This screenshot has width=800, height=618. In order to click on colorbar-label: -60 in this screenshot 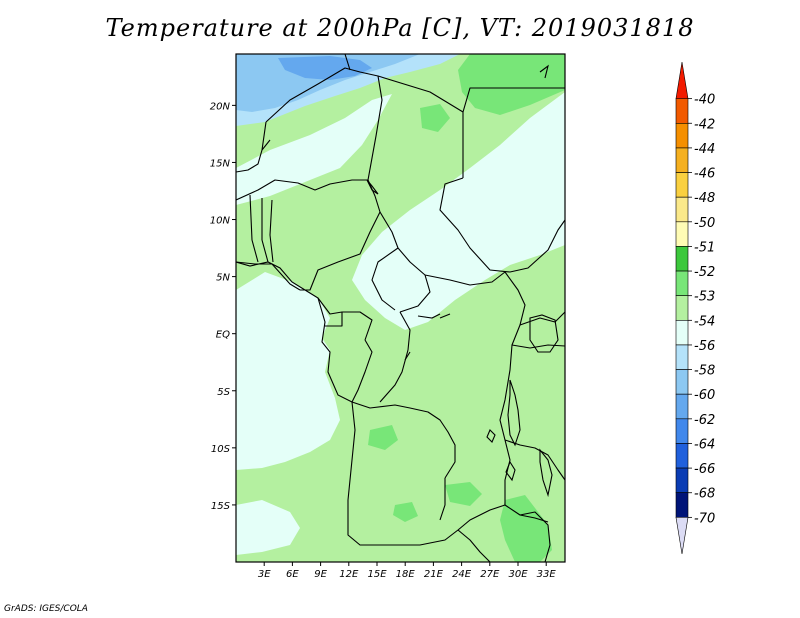, I will do `click(704, 395)`.